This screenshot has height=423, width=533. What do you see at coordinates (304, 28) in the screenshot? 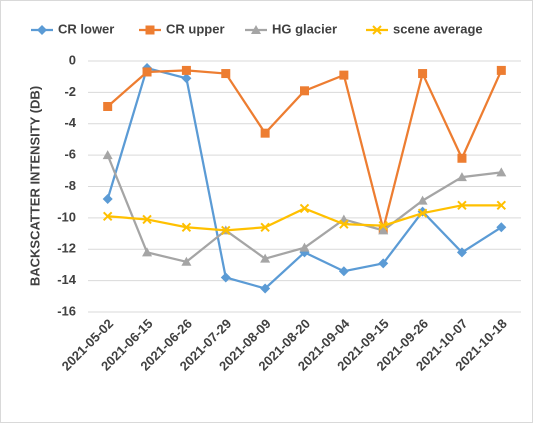
I see `legend-label: HG glacier` at bounding box center [304, 28].